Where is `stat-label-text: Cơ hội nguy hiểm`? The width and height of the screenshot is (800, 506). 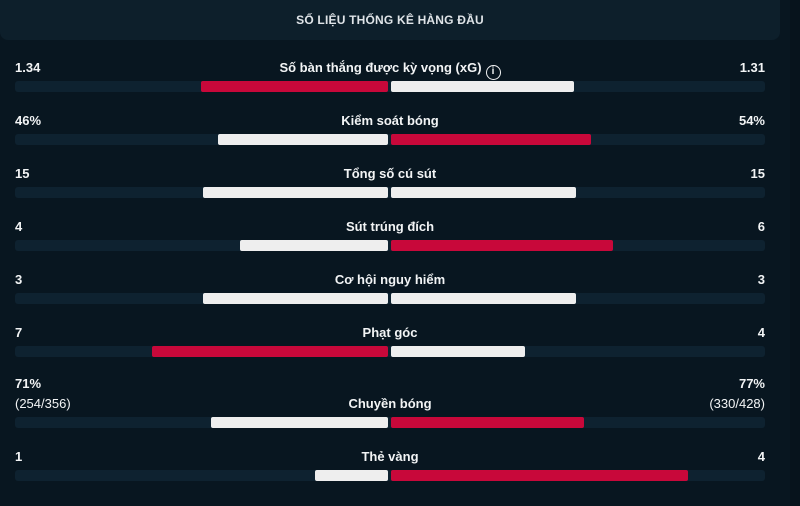
stat-label-text: Cơ hội nguy hiểm is located at coordinates (390, 279).